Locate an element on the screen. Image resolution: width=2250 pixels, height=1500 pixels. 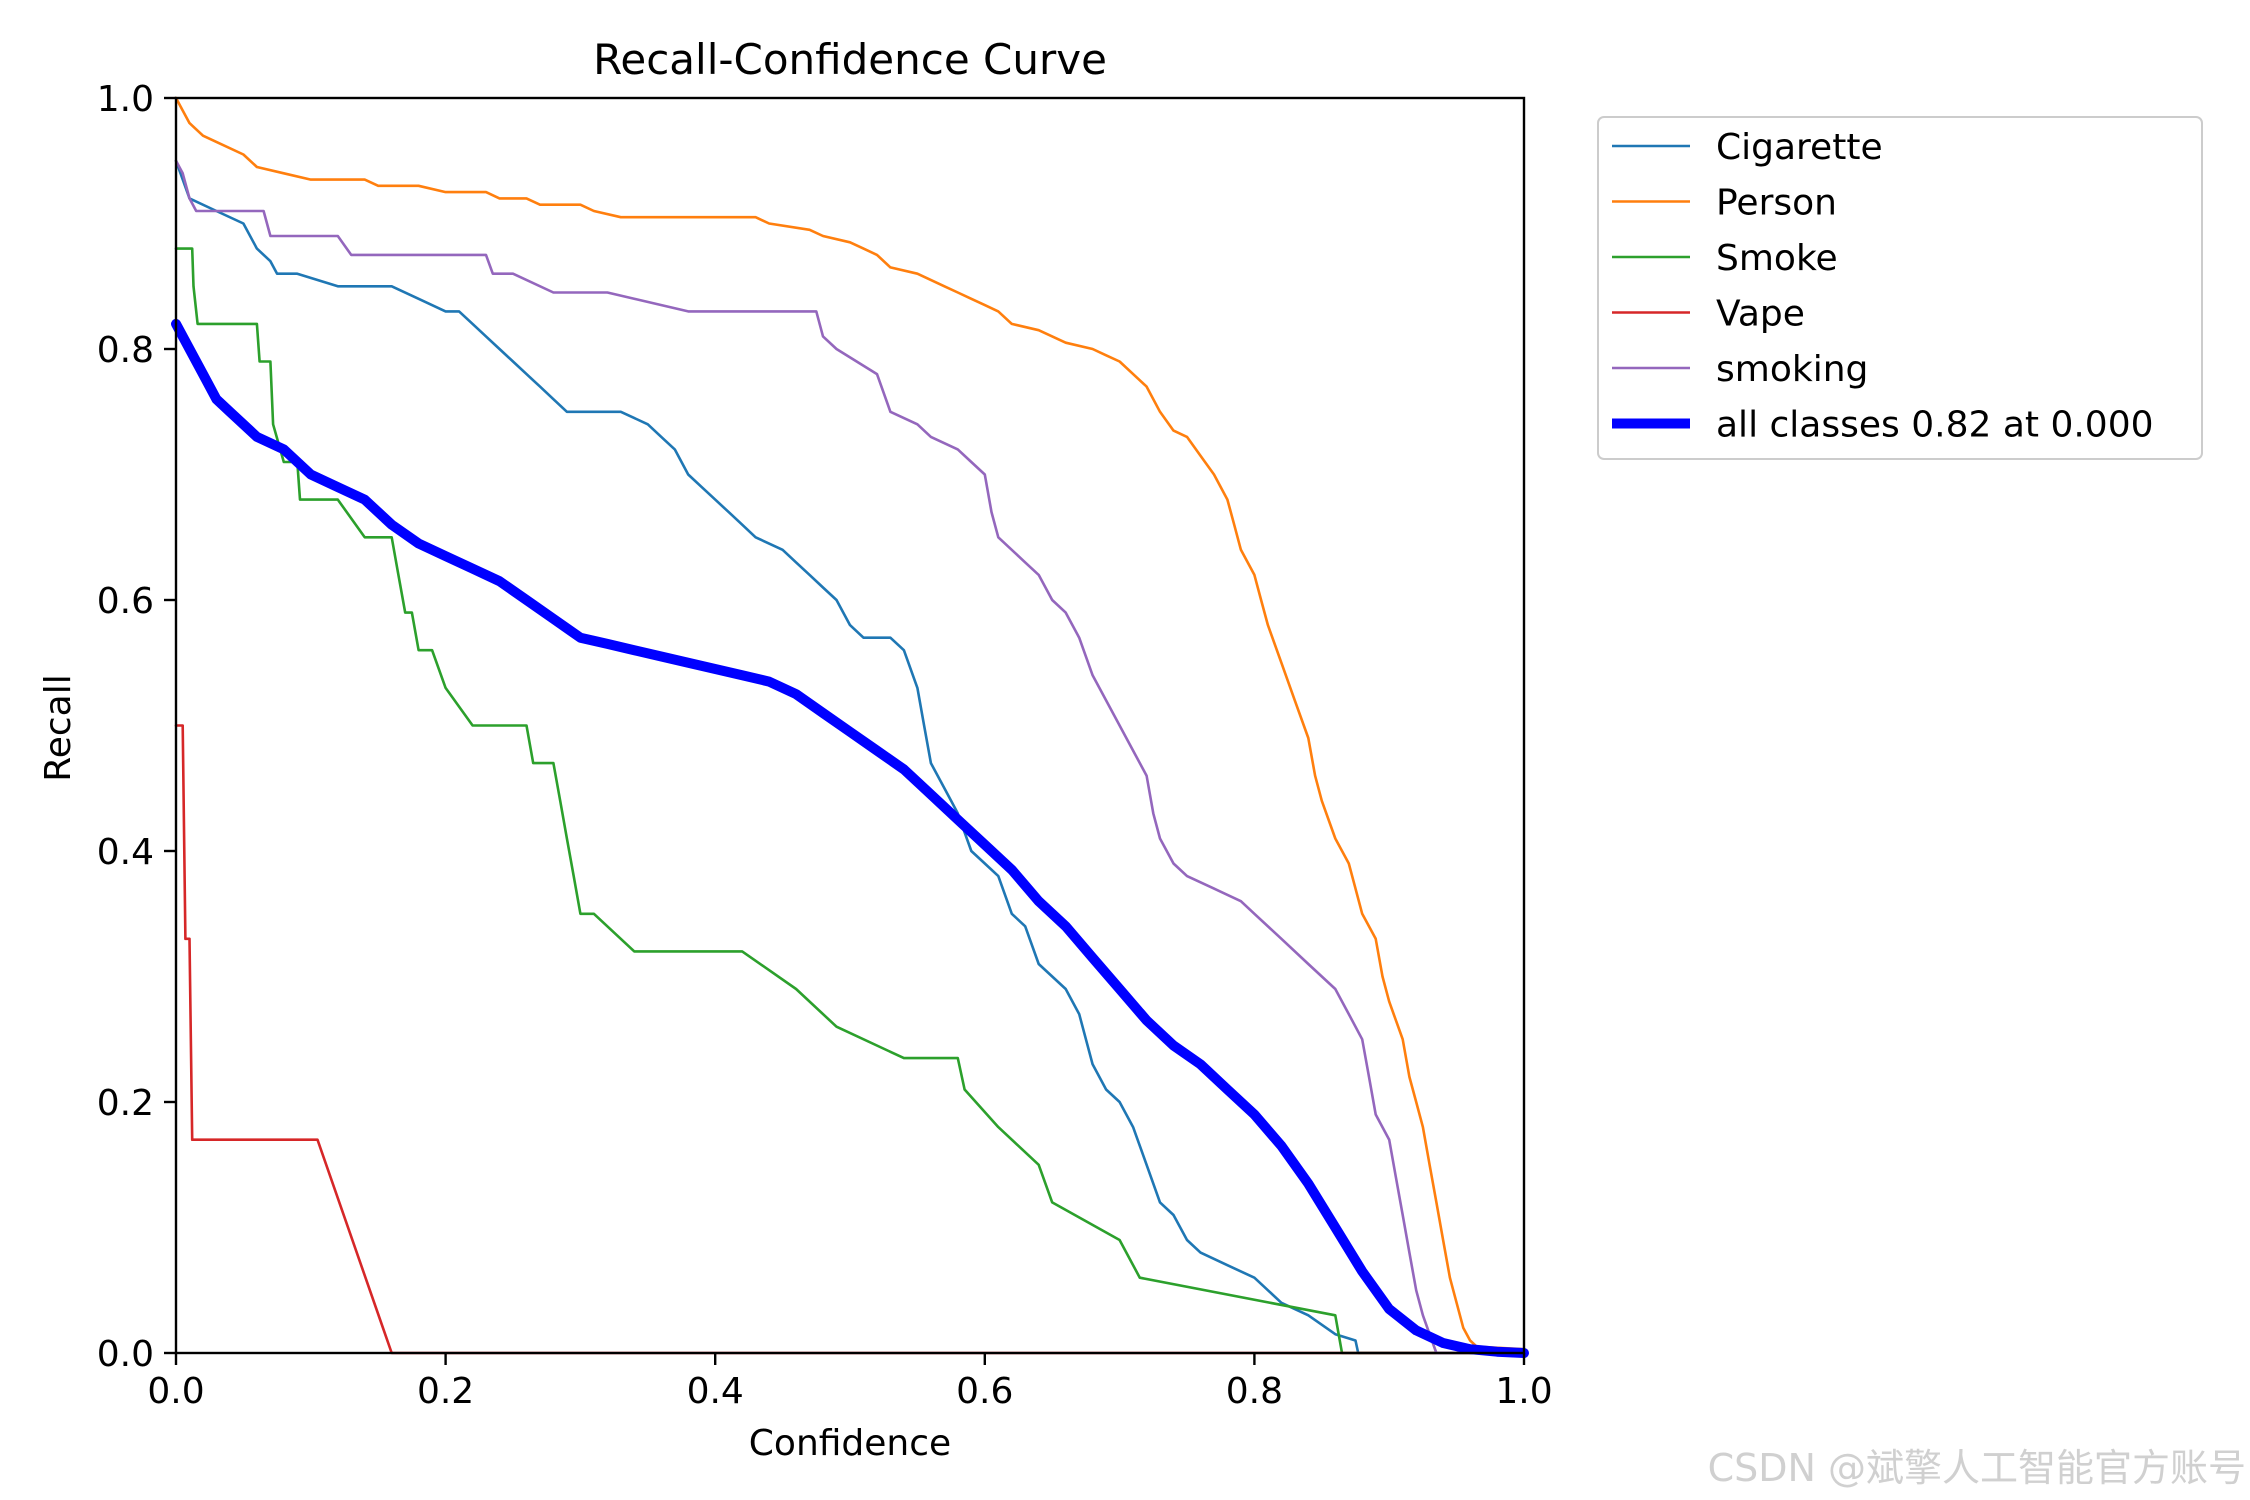
legend-label: Person is located at coordinates (1776, 203).